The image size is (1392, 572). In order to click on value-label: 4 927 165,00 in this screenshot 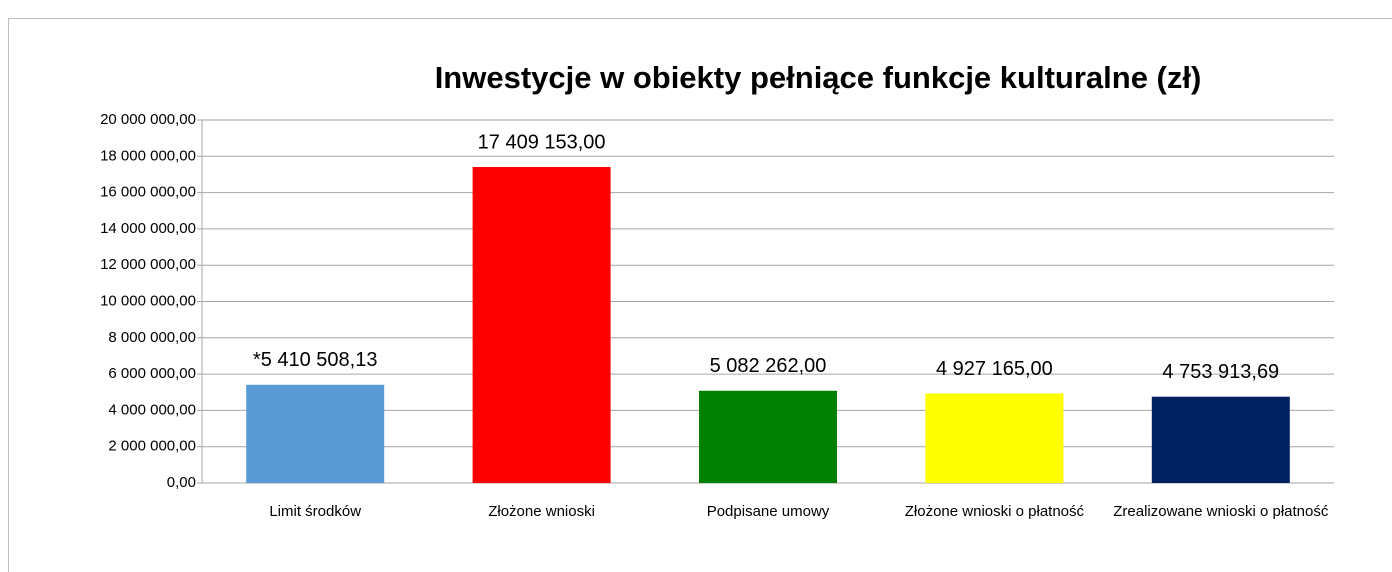, I will do `click(994, 369)`.